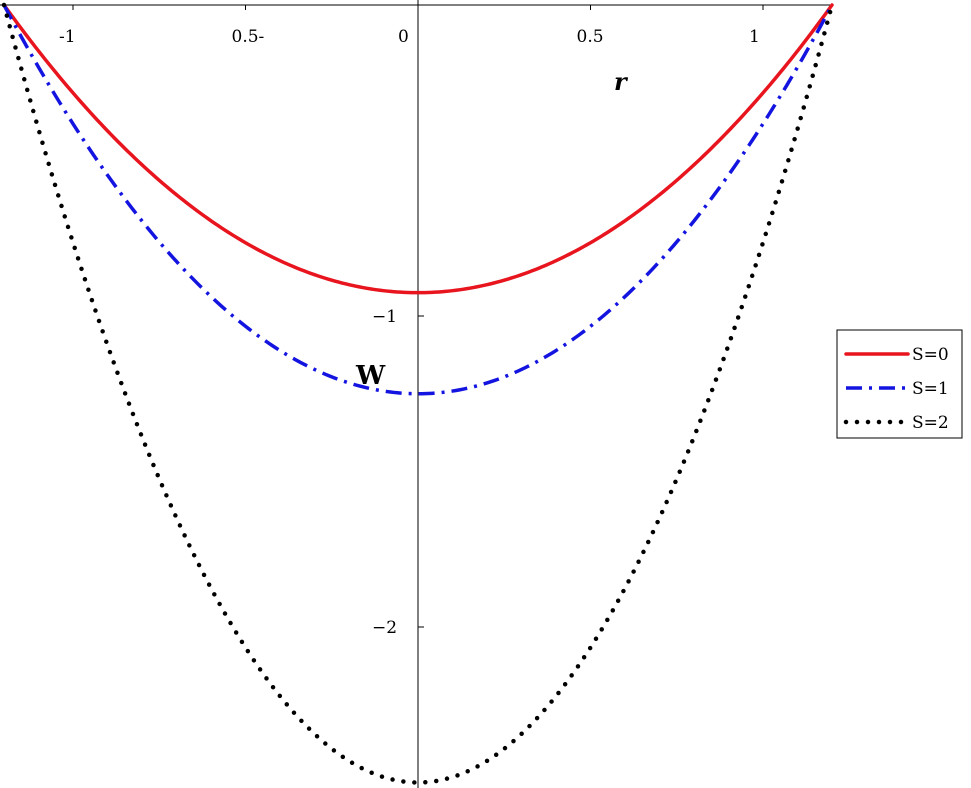  I want to click on y-tick-label: −2, so click(384, 628).